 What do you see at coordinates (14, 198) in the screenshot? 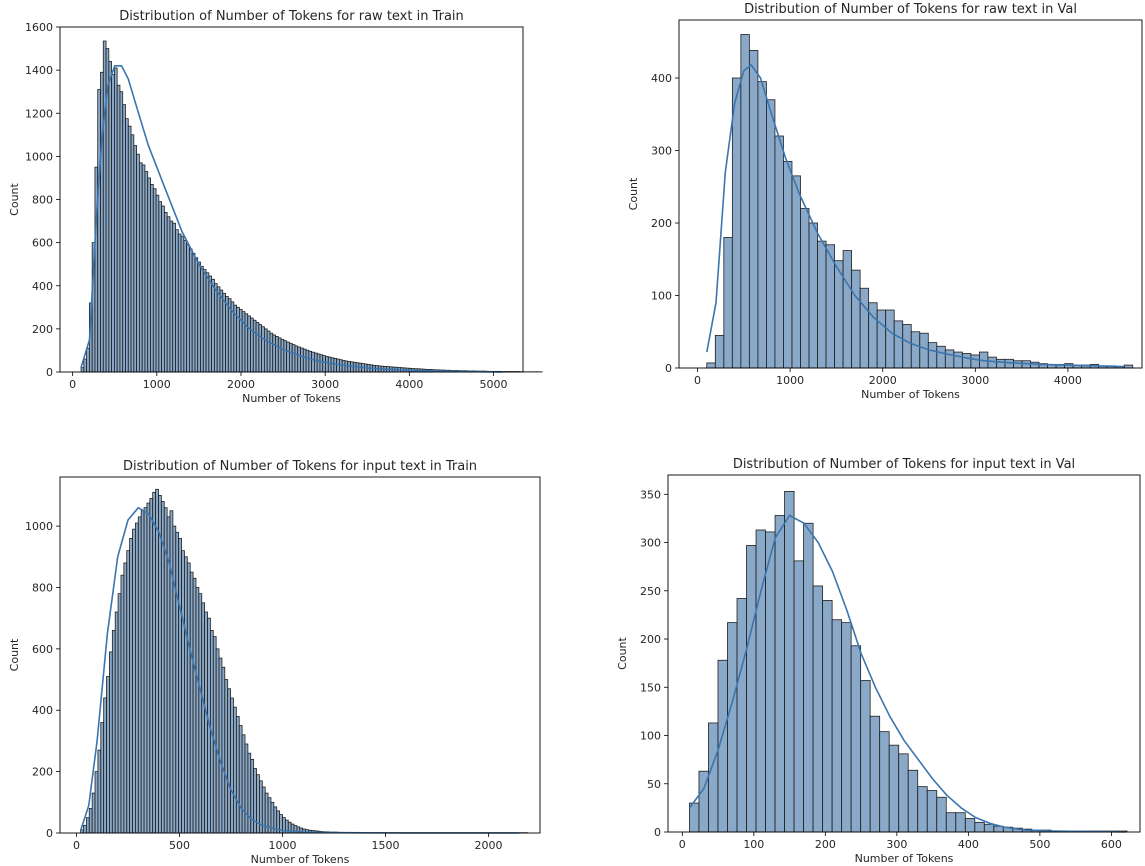
I see `y-axis-label: Count` at bounding box center [14, 198].